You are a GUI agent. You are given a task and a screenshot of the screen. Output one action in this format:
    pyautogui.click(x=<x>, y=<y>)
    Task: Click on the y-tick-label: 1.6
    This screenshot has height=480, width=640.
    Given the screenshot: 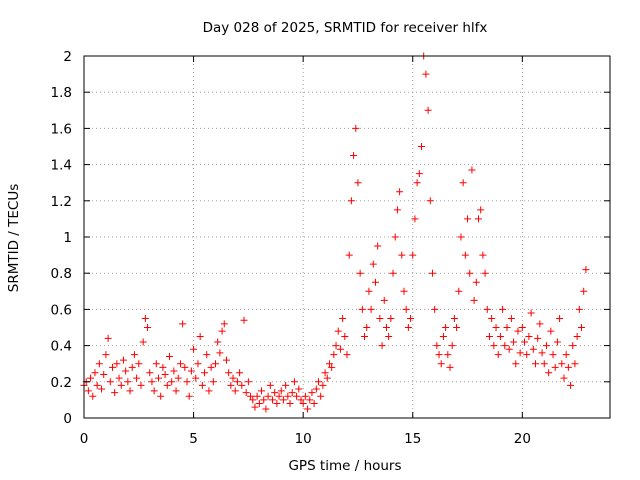 What is the action you would take?
    pyautogui.click(x=61, y=129)
    